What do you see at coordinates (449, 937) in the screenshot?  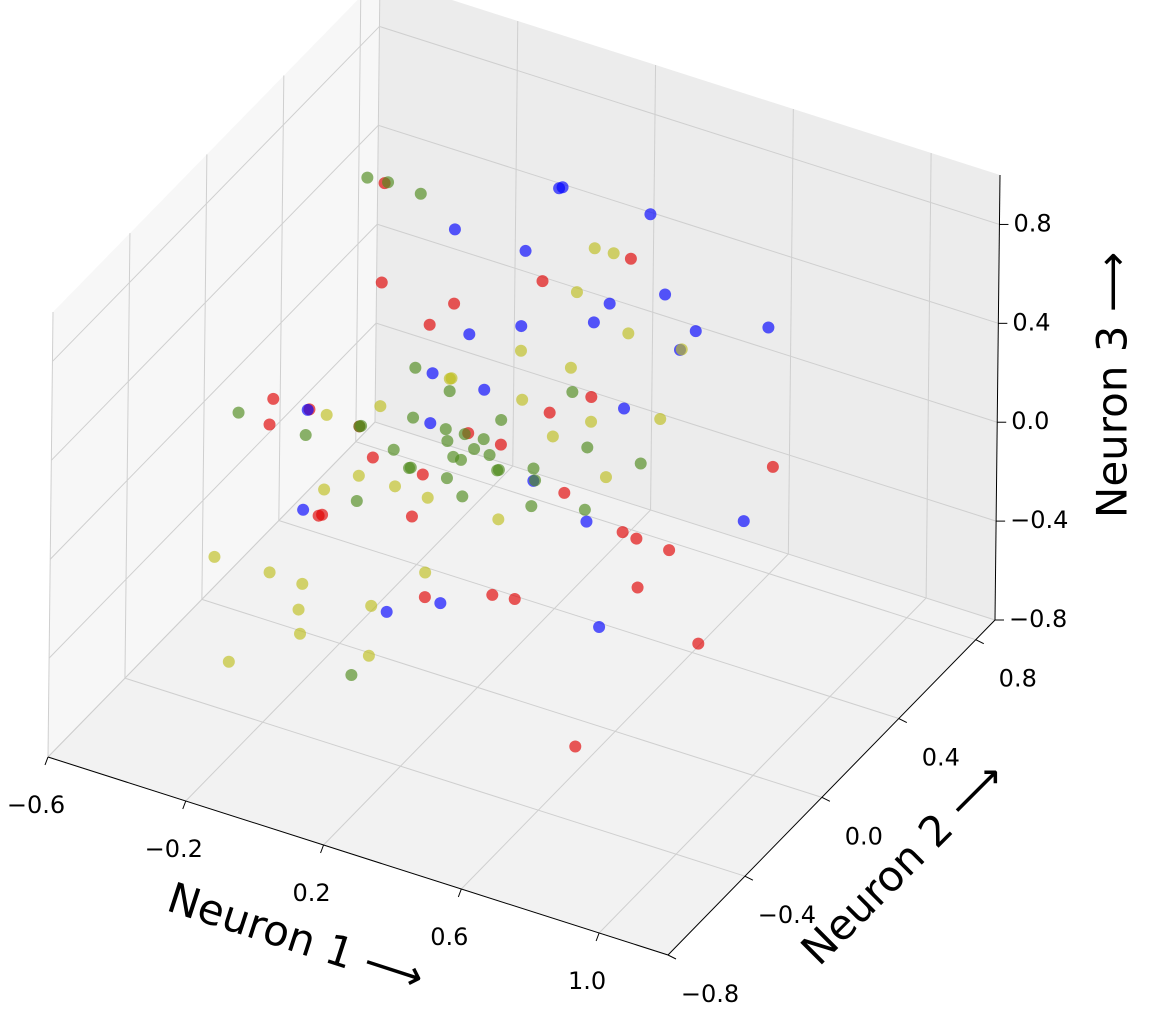 I see `x-tick-label: 0.6` at bounding box center [449, 937].